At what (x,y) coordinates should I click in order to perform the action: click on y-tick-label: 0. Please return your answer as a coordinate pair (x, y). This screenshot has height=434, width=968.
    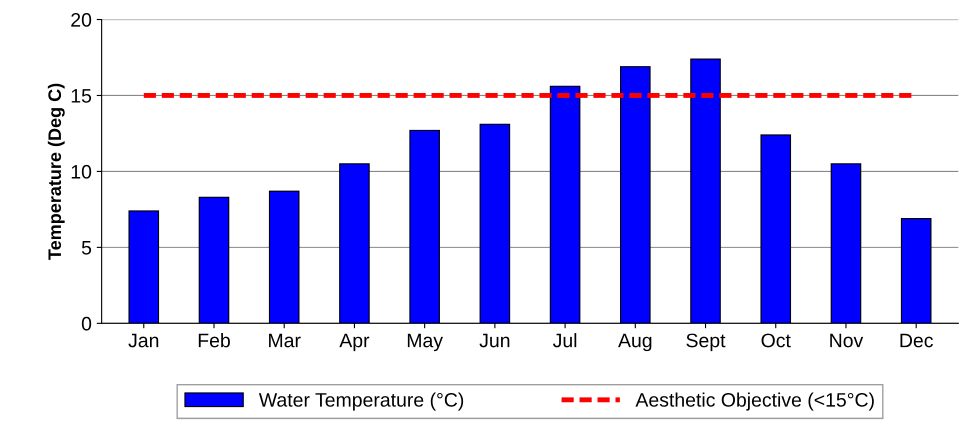
    Looking at the image, I should click on (87, 323).